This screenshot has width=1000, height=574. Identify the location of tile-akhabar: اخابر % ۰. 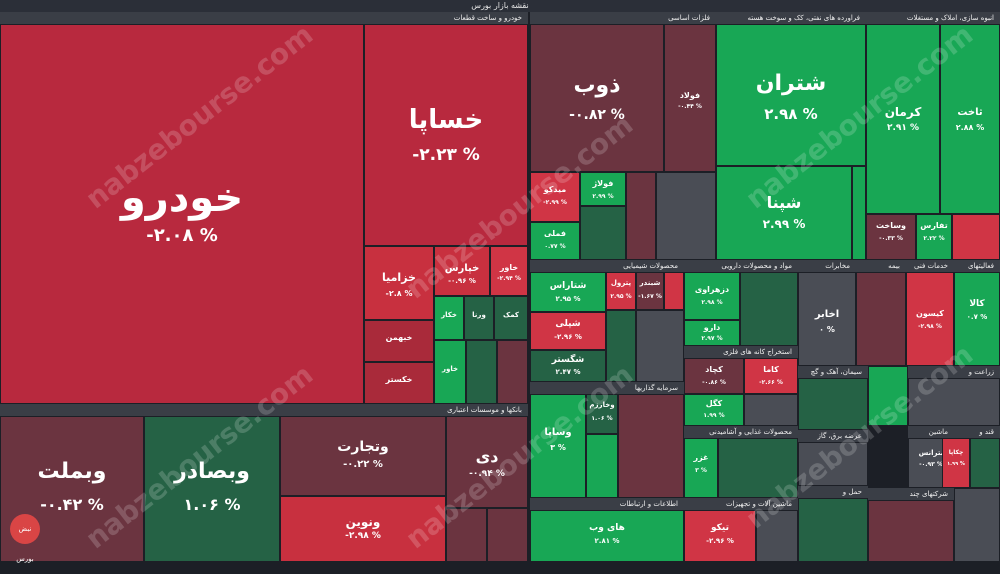
(827, 319).